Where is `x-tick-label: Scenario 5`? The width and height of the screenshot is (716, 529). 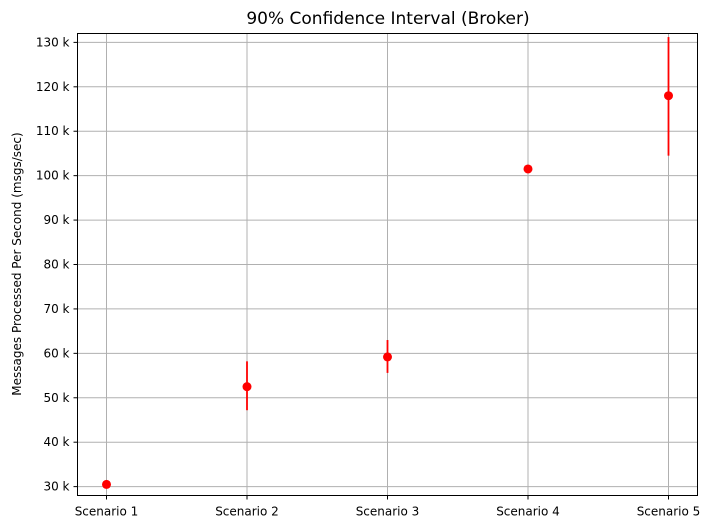
x-tick-label: Scenario 5 is located at coordinates (669, 512).